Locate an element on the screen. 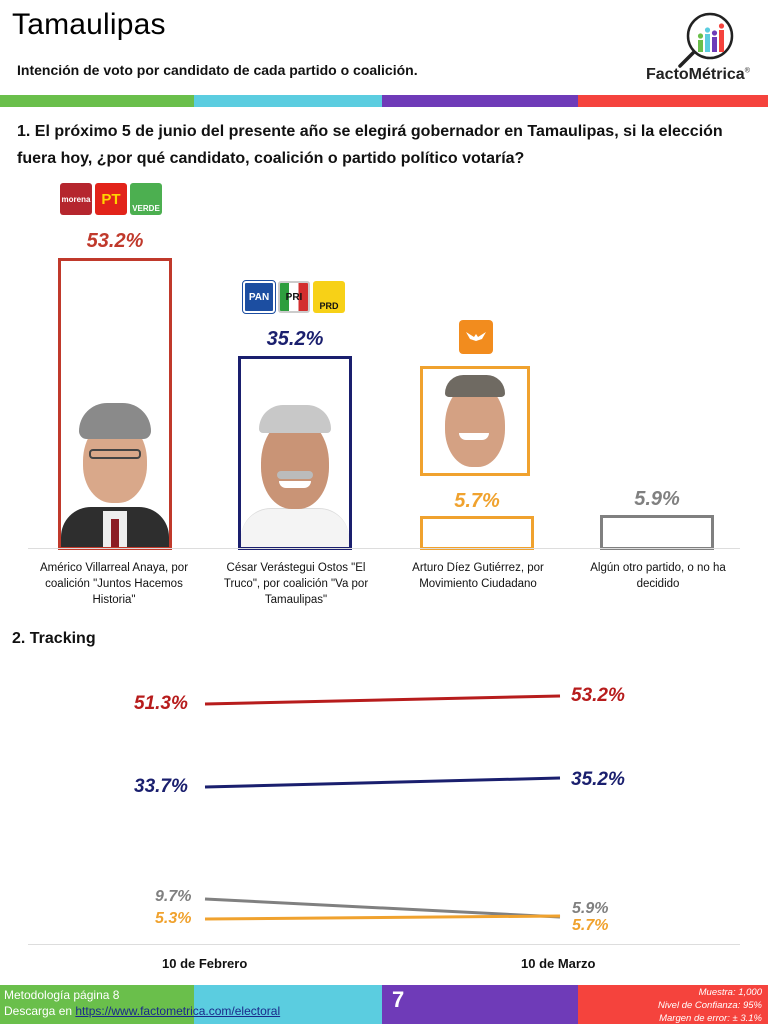  stripe-purple is located at coordinates (480, 101).